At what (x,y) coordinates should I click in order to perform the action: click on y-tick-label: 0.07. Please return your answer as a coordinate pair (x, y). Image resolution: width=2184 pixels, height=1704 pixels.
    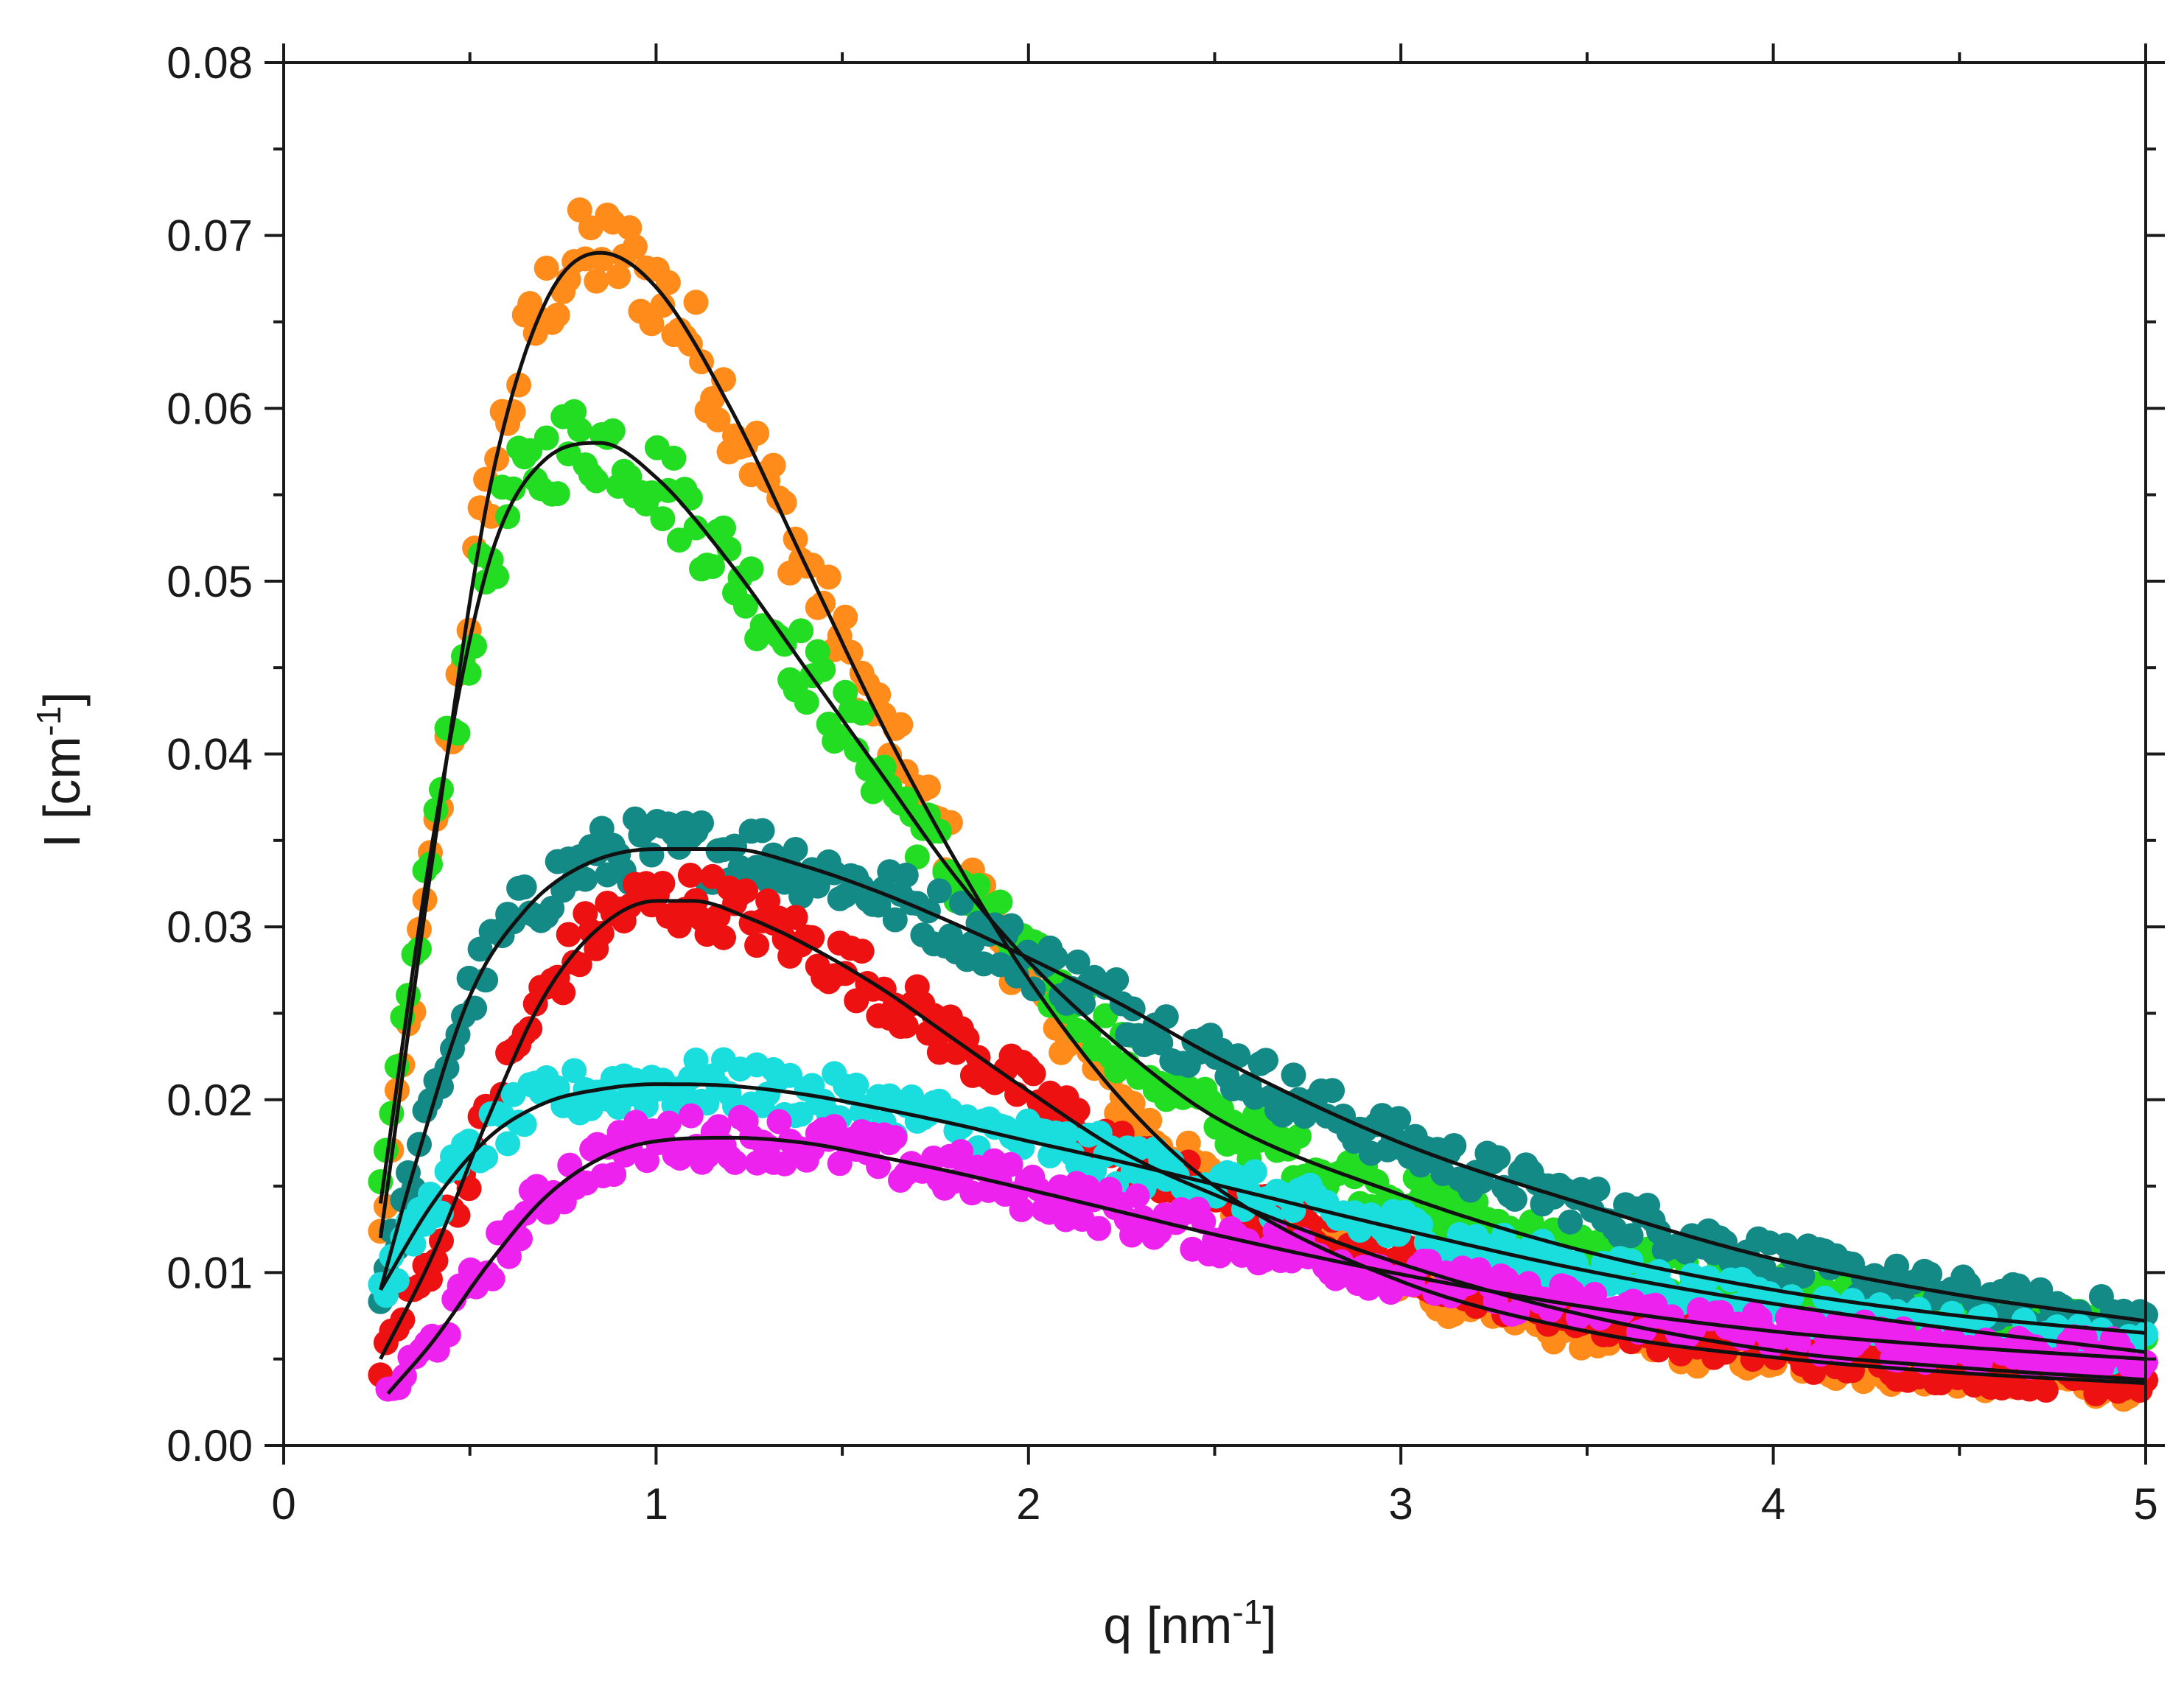
    Looking at the image, I should click on (210, 236).